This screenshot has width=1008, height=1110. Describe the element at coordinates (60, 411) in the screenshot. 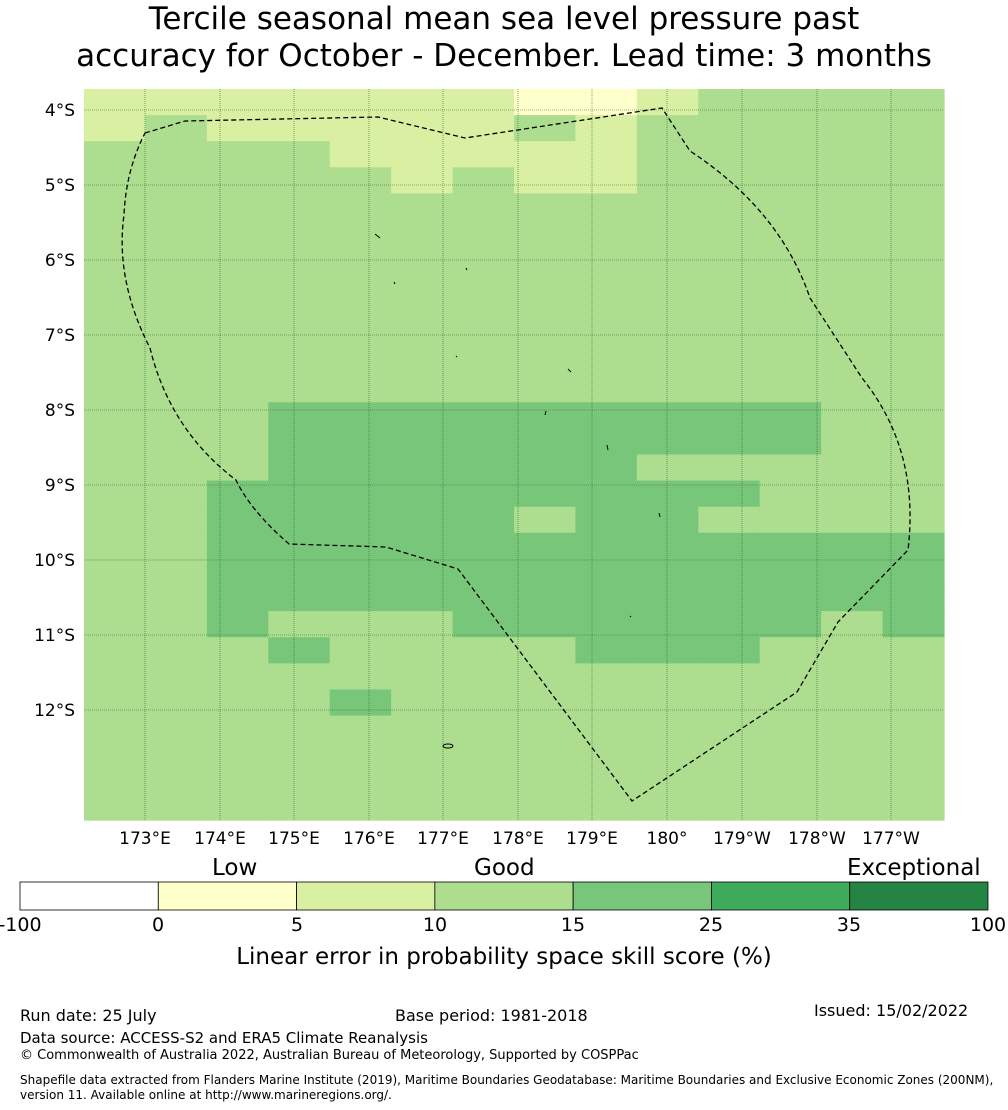

I see `latitude-label: 8°S` at that location.